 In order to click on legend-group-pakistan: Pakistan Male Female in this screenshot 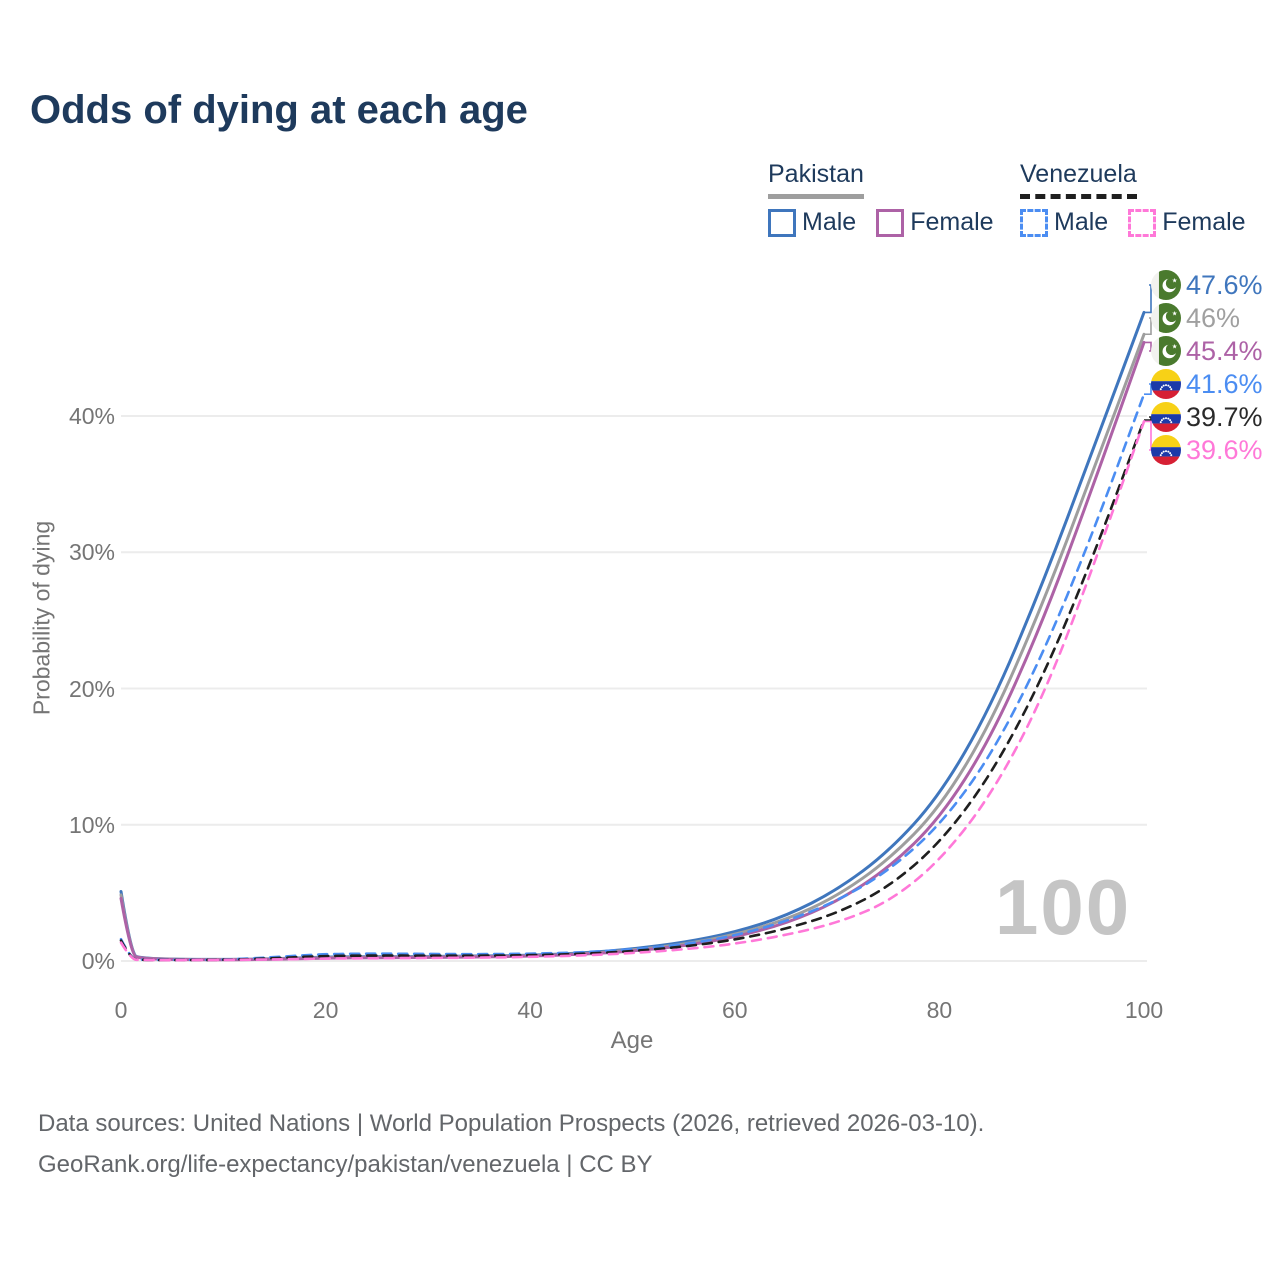, I will do `click(881, 198)`.